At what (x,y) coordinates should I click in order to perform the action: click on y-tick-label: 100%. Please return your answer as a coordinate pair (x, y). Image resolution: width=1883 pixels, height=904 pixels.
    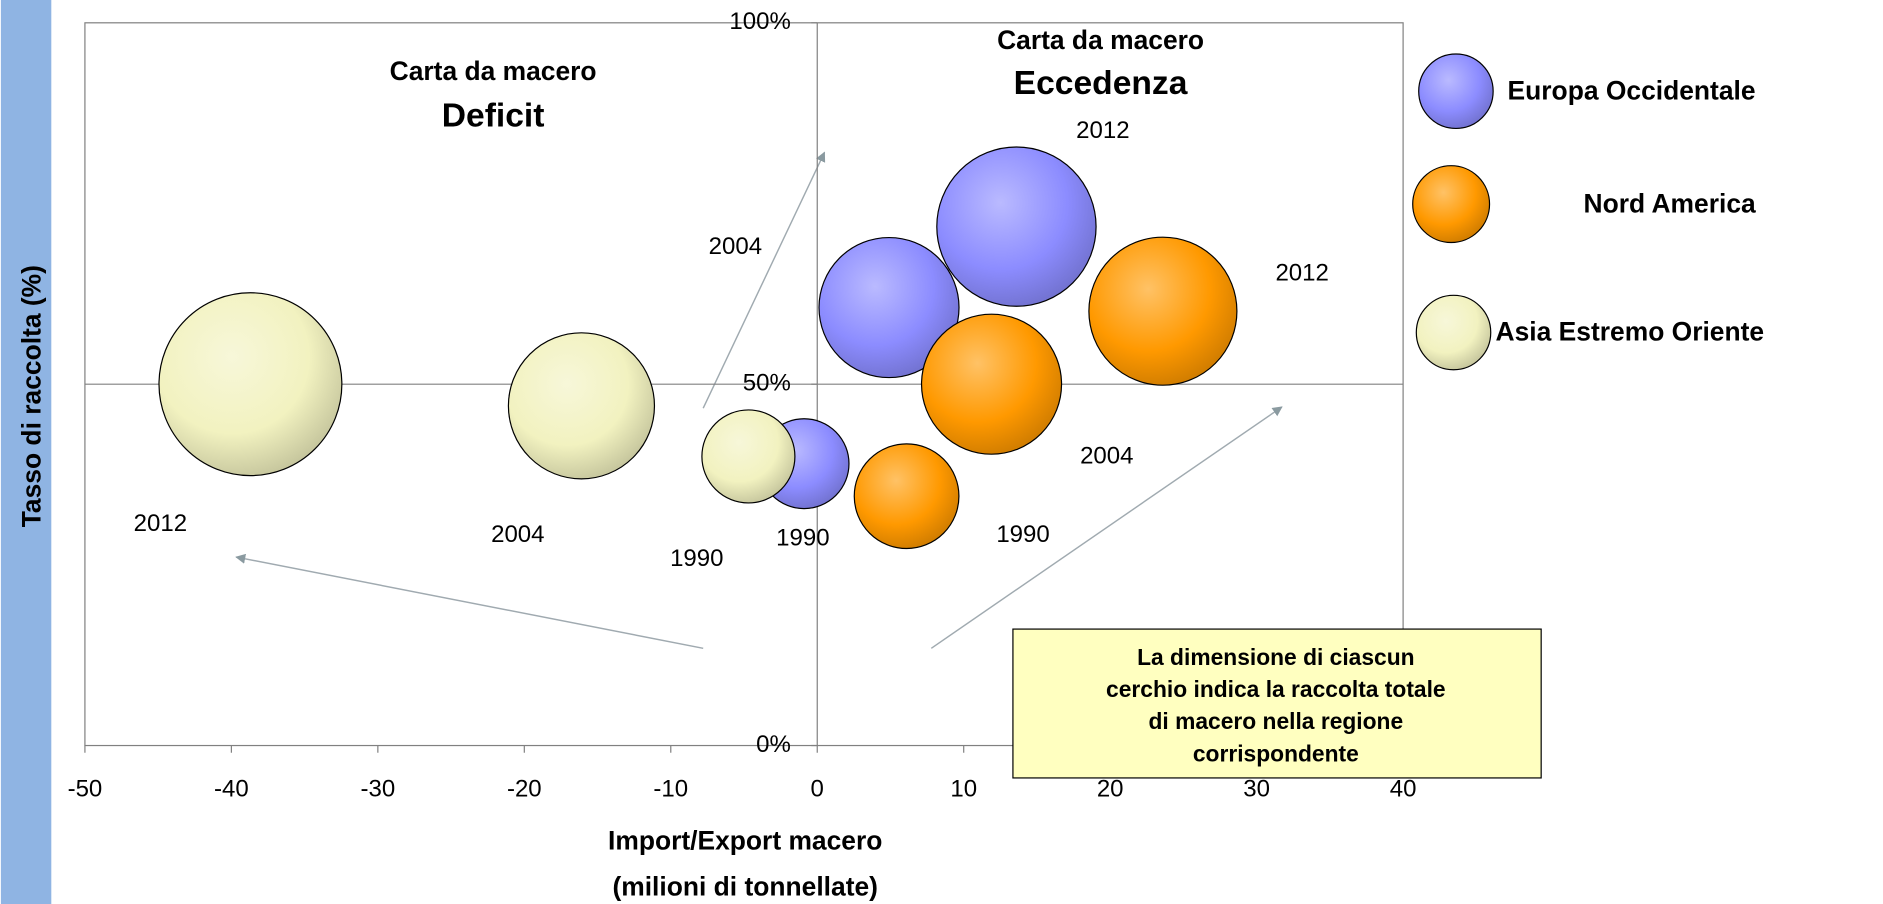
    Looking at the image, I should click on (759, 21).